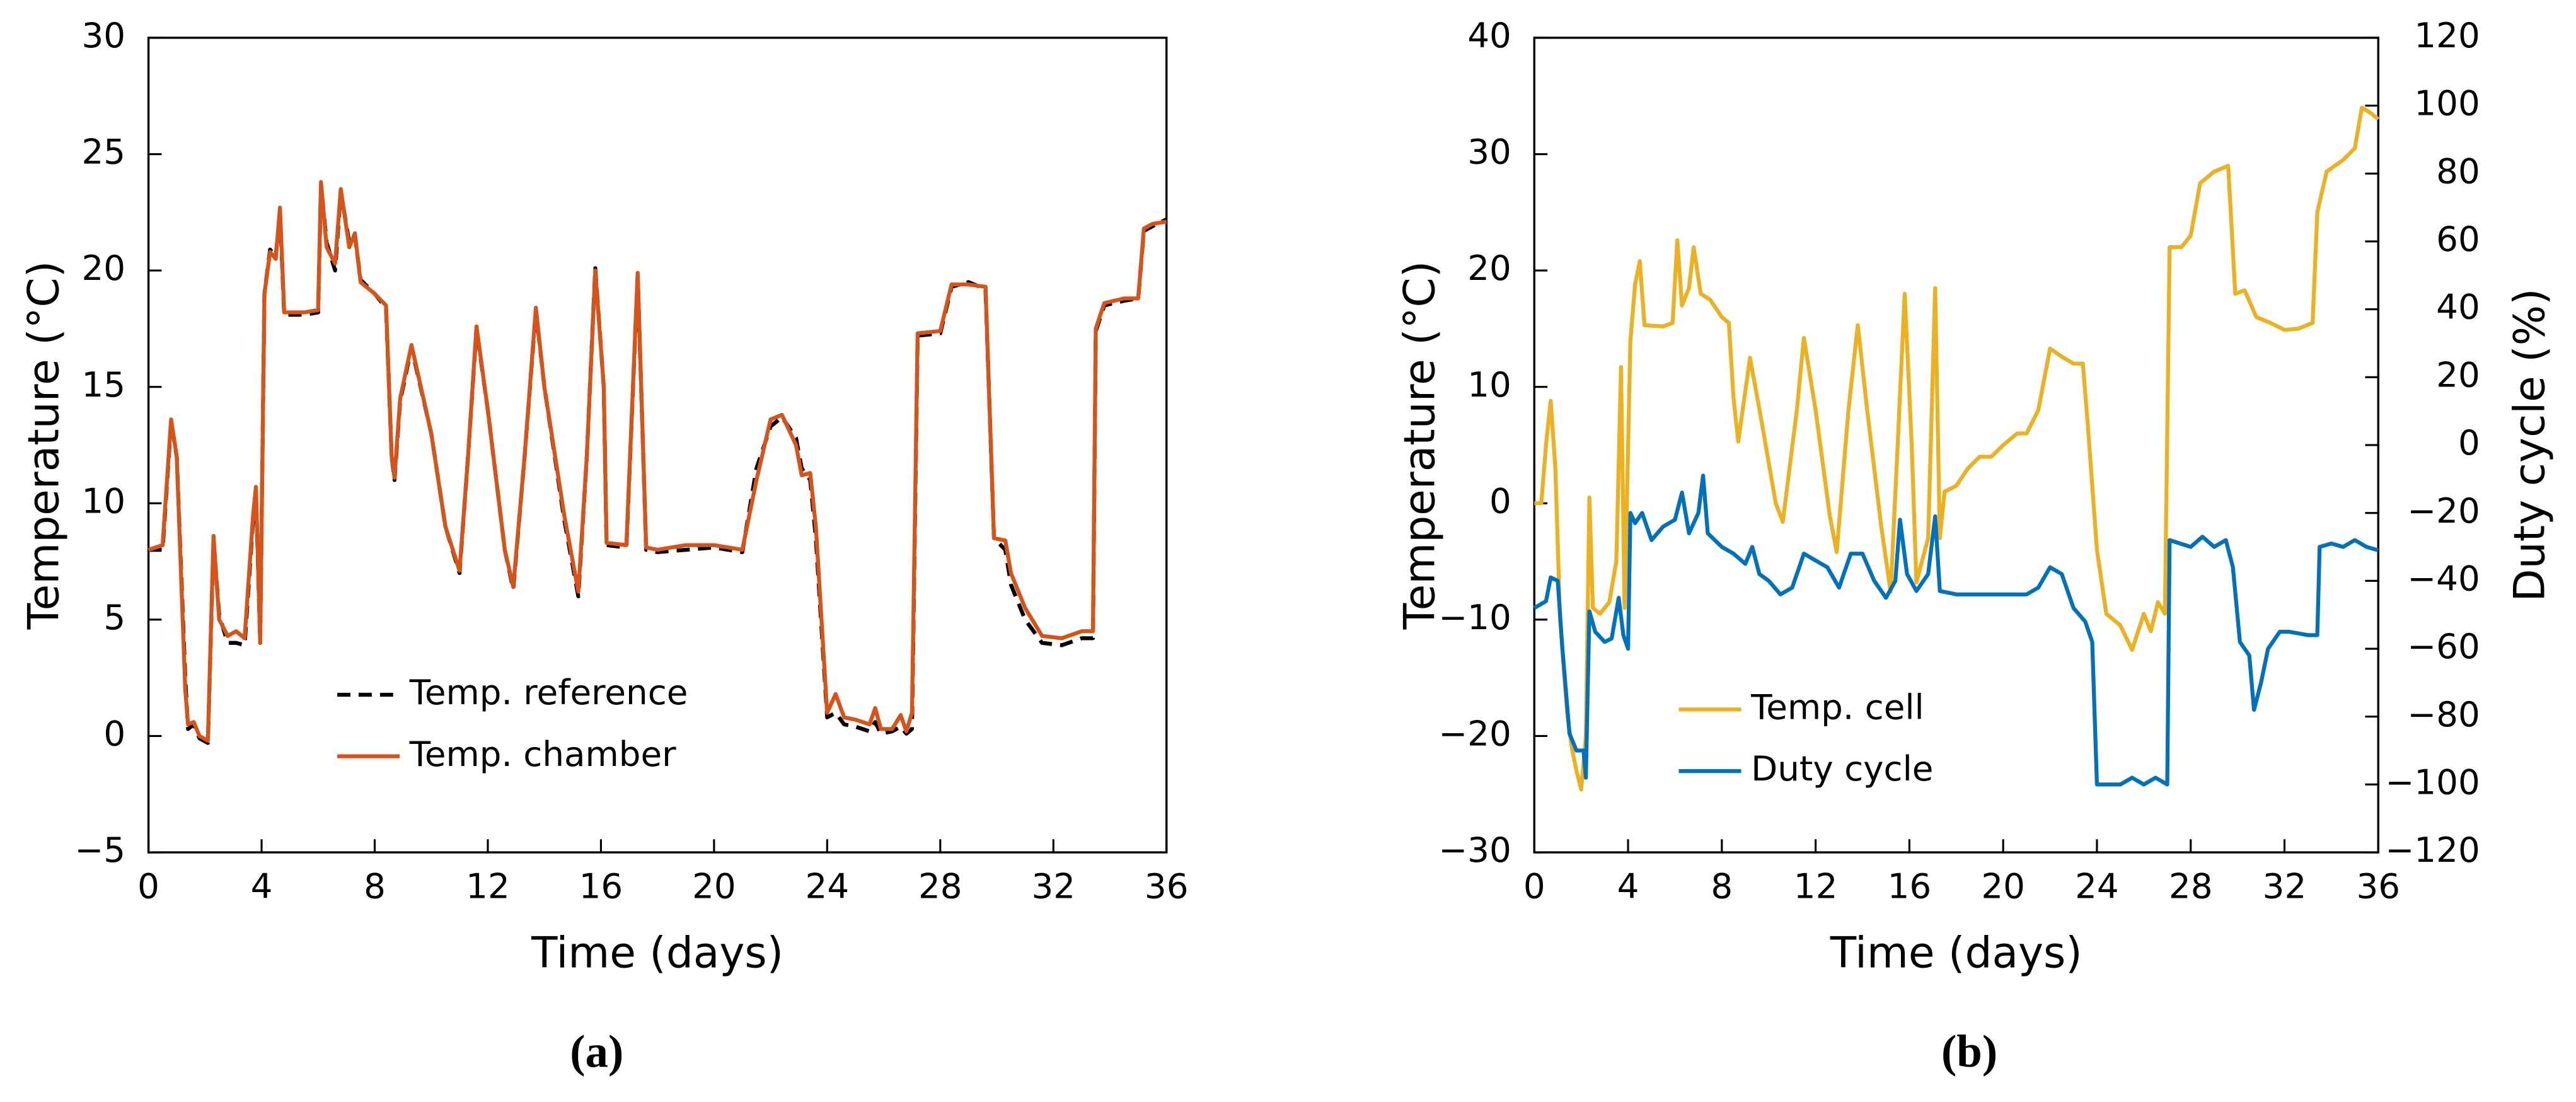 The image size is (2576, 1102). I want to click on legend-label: Temp. reference, so click(549, 692).